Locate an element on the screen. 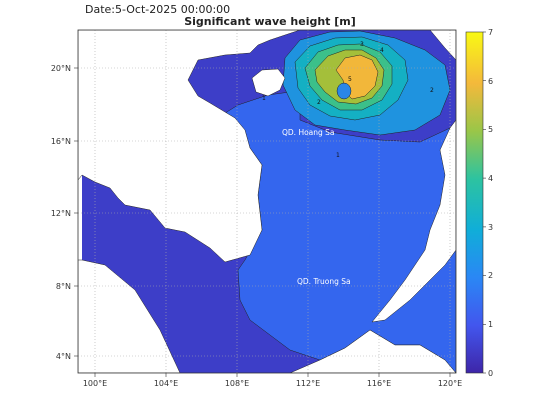 The image size is (560, 420). contour-label: 4 is located at coordinates (382, 50).